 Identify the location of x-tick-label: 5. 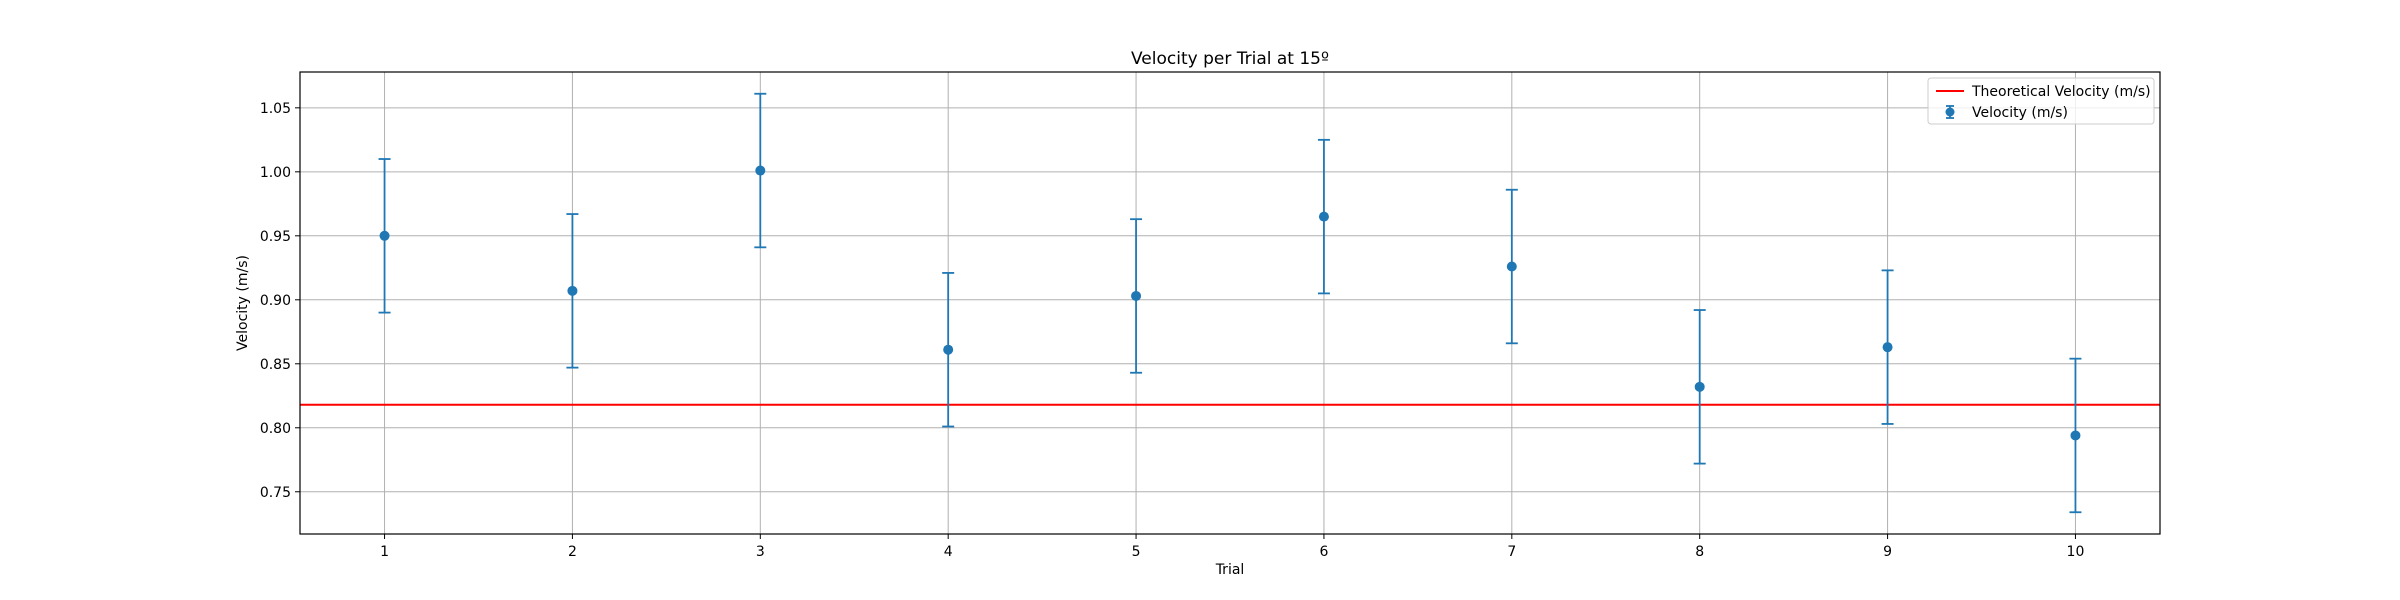
(1136, 552).